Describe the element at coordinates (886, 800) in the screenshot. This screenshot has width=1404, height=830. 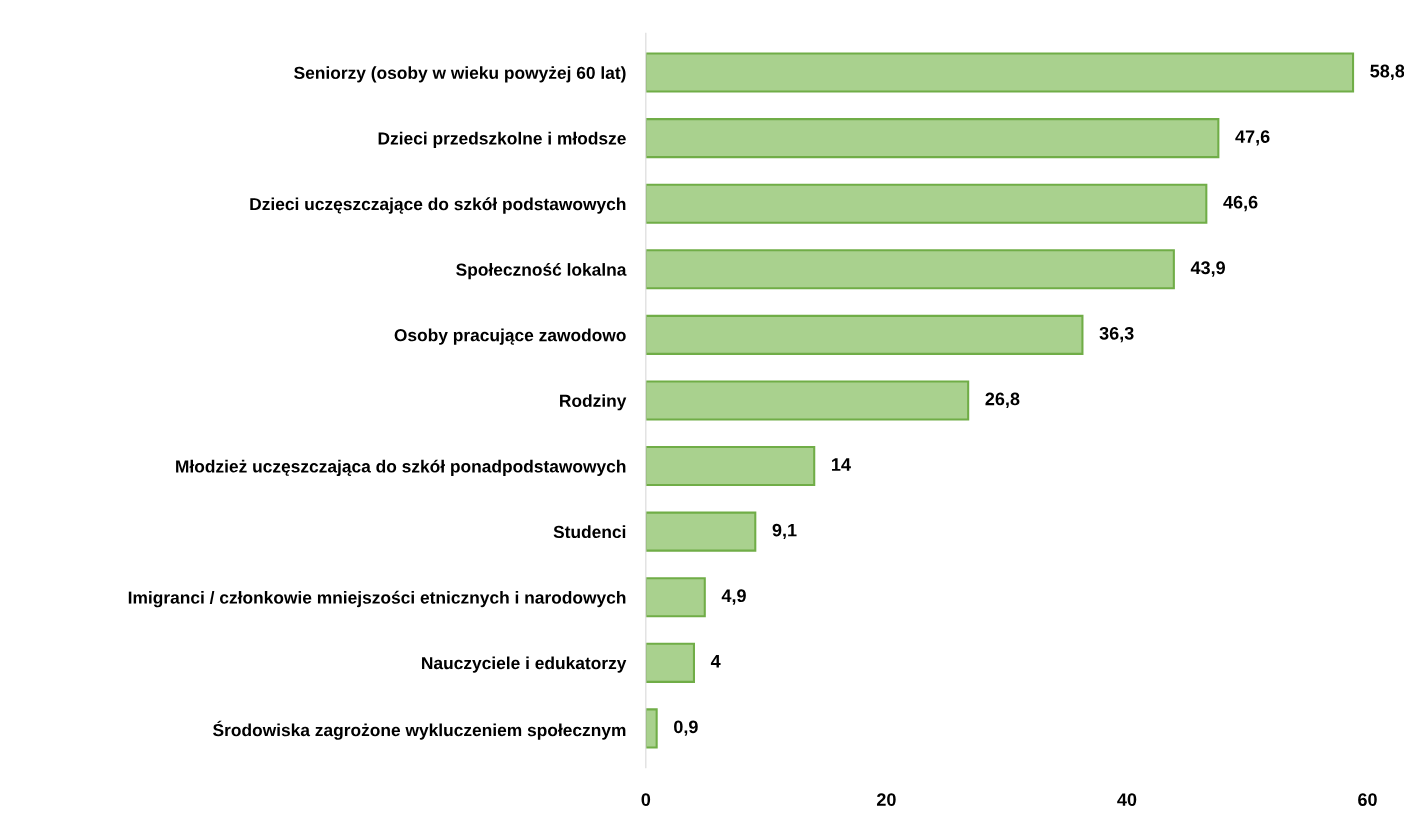
I see `x-tick-label: 20` at that location.